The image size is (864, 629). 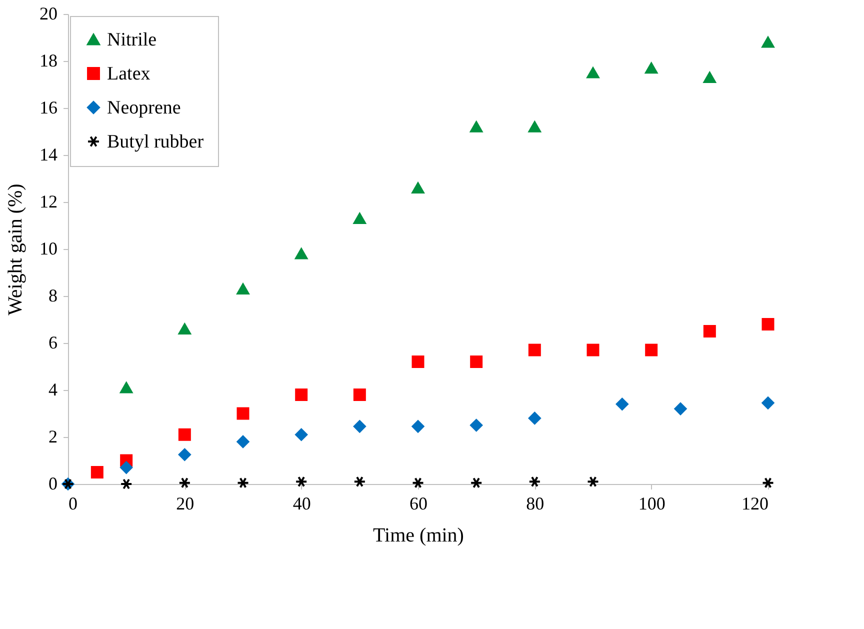 I want to click on x-tick-label: 80, so click(x=535, y=504).